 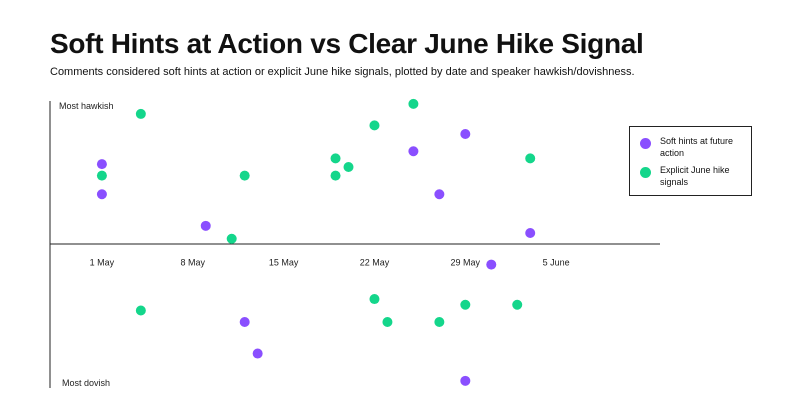 What do you see at coordinates (695, 176) in the screenshot?
I see `legend-label-june-hike: Explicit June hike signals` at bounding box center [695, 176].